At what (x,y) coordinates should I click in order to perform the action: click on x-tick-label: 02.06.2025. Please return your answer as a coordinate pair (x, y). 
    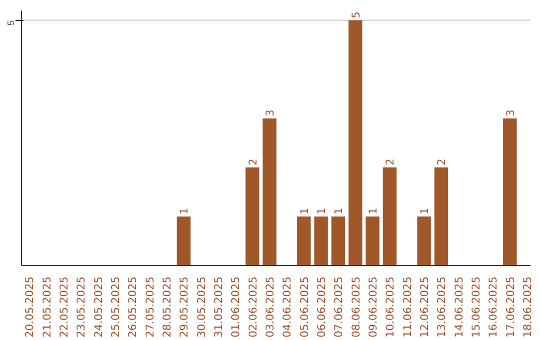
    Looking at the image, I should click on (253, 307).